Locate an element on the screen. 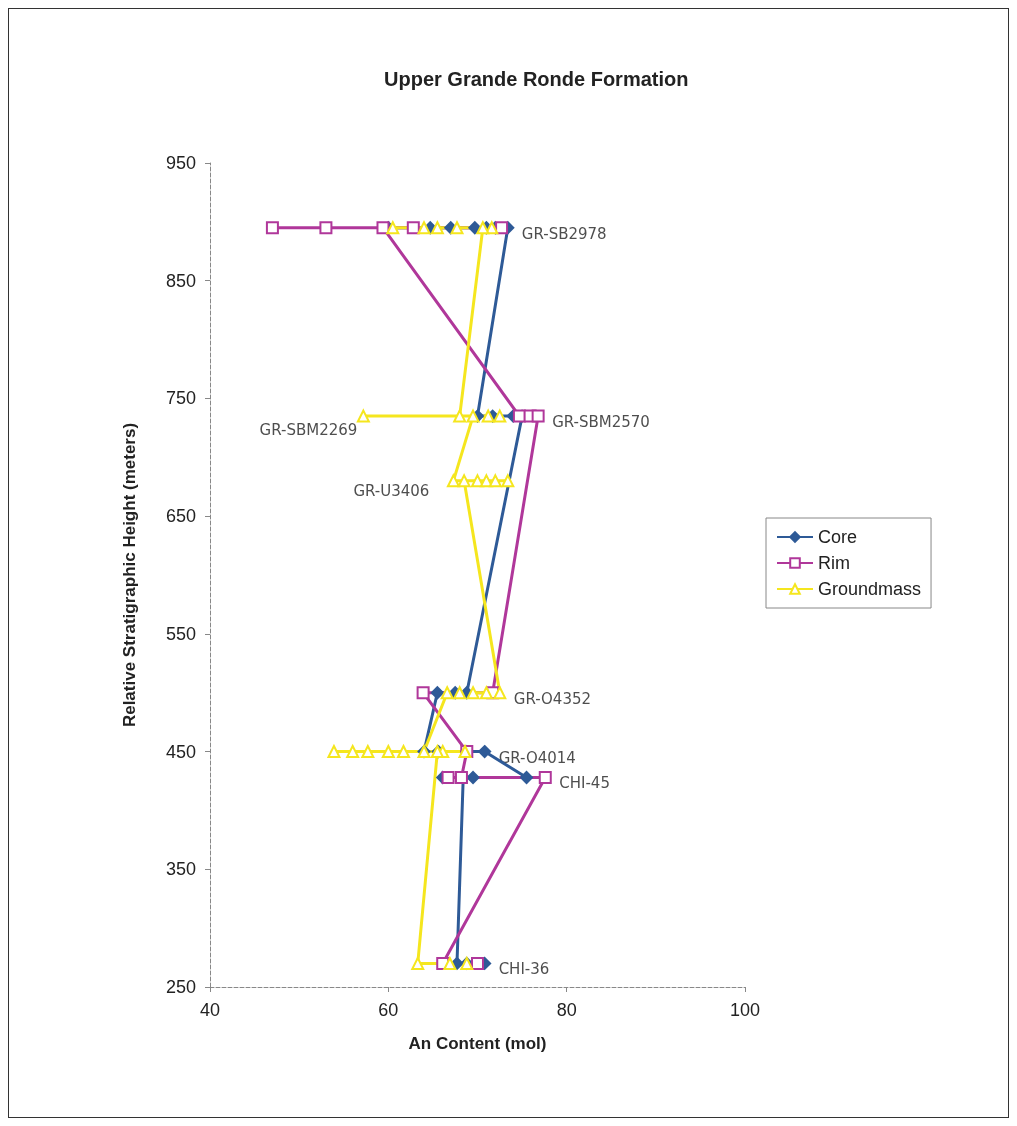 The height and width of the screenshot is (1126, 1017). legend-label: Groundmass is located at coordinates (870, 589).